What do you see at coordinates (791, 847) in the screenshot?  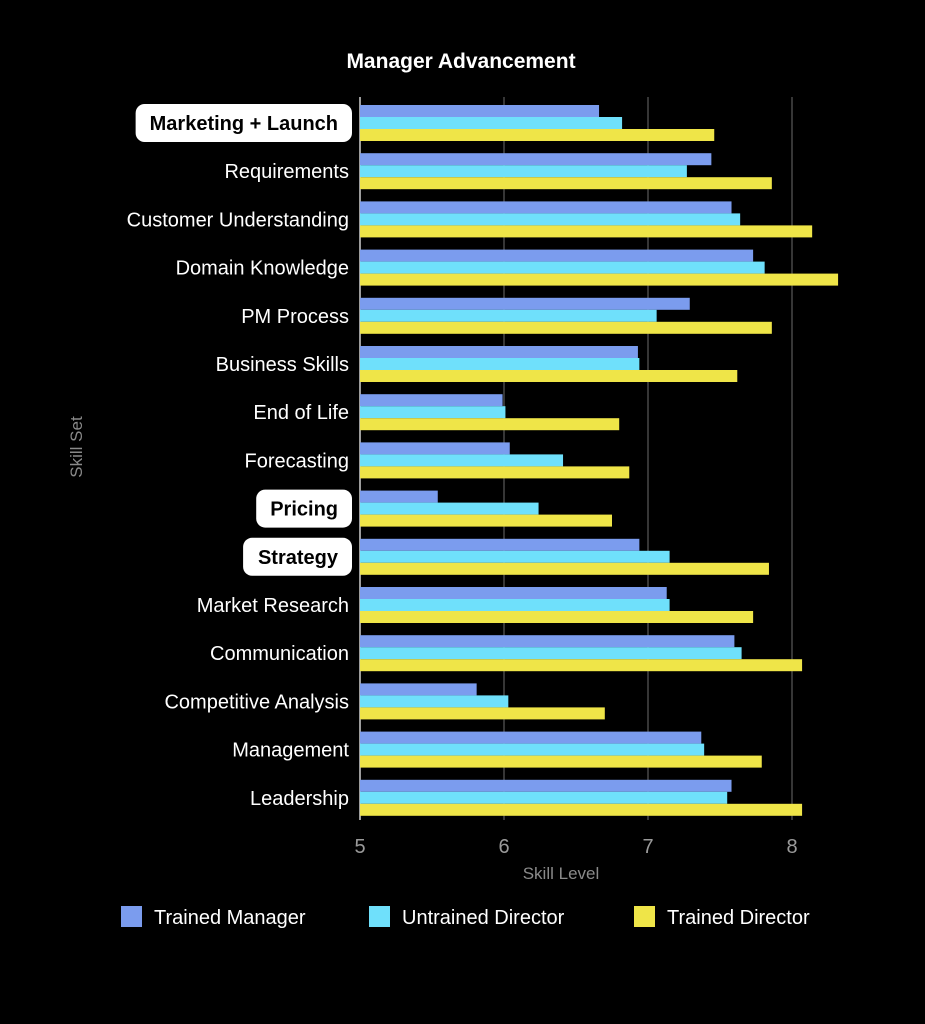 I see `x-tick-label: 8` at bounding box center [791, 847].